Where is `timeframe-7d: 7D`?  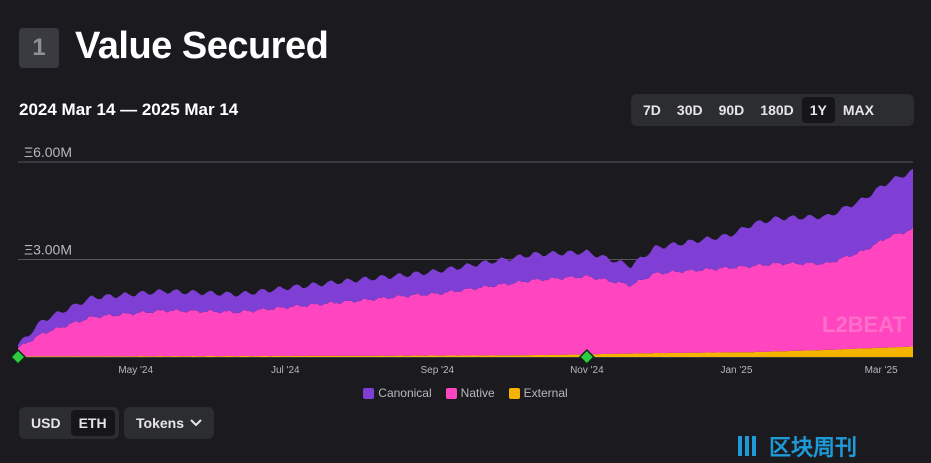
timeframe-7d: 7D is located at coordinates (652, 110).